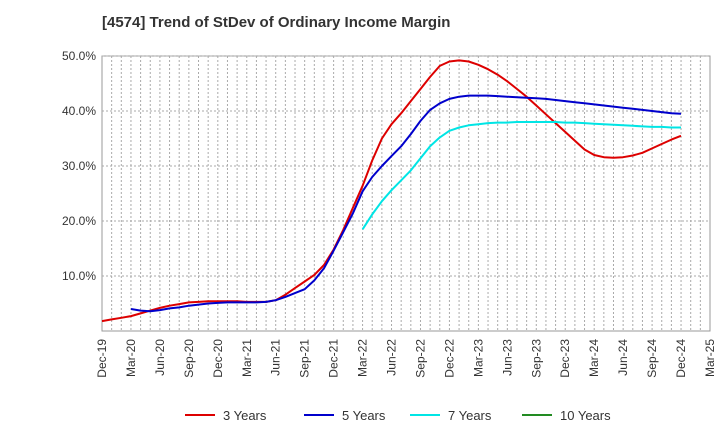 The height and width of the screenshot is (440, 720). Describe the element at coordinates (470, 415) in the screenshot. I see `legend-label: 7 Years` at that location.